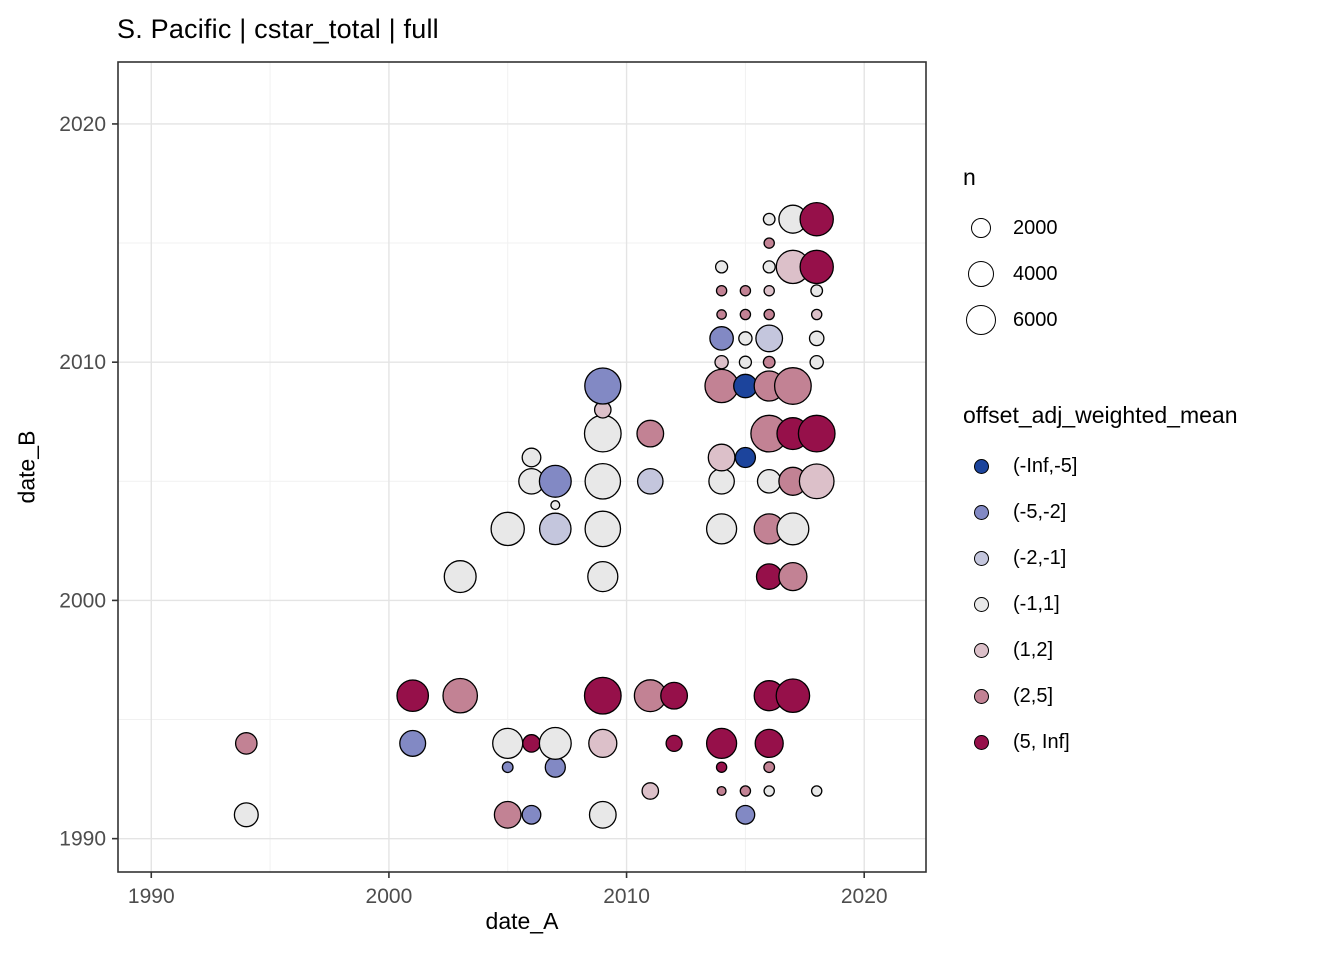 The image size is (1344, 960). Describe the element at coordinates (1010, 228) in the screenshot. I see `size-legend-entry: 2000` at that location.